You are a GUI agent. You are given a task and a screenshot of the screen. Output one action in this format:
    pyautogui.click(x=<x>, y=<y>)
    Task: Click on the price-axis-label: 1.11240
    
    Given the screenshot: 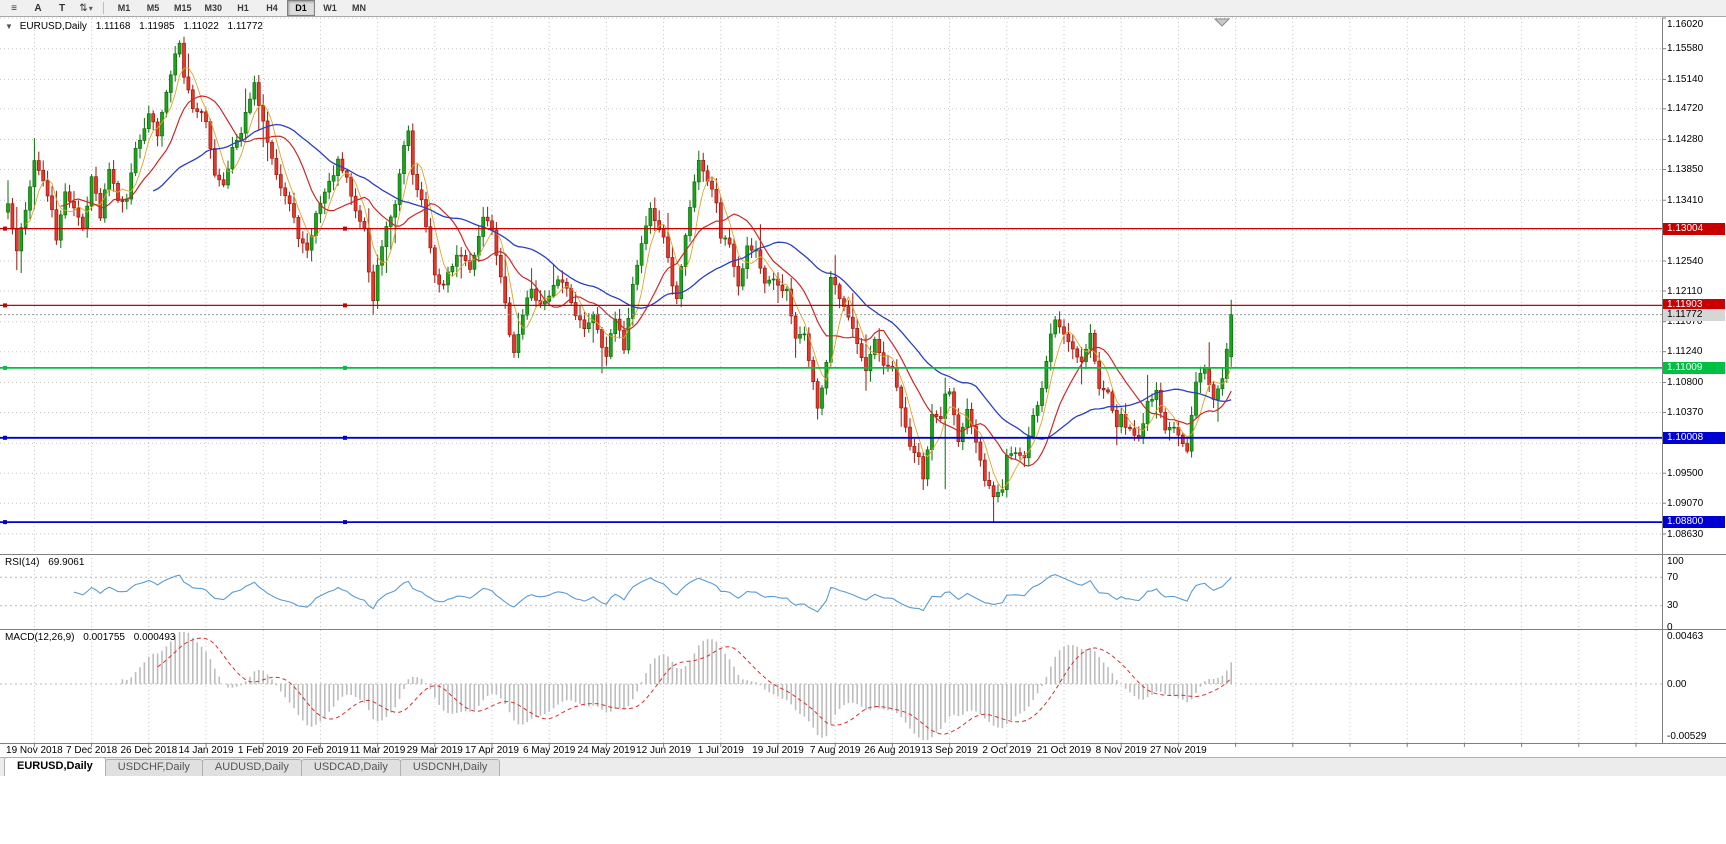 What is the action you would take?
    pyautogui.click(x=1685, y=352)
    